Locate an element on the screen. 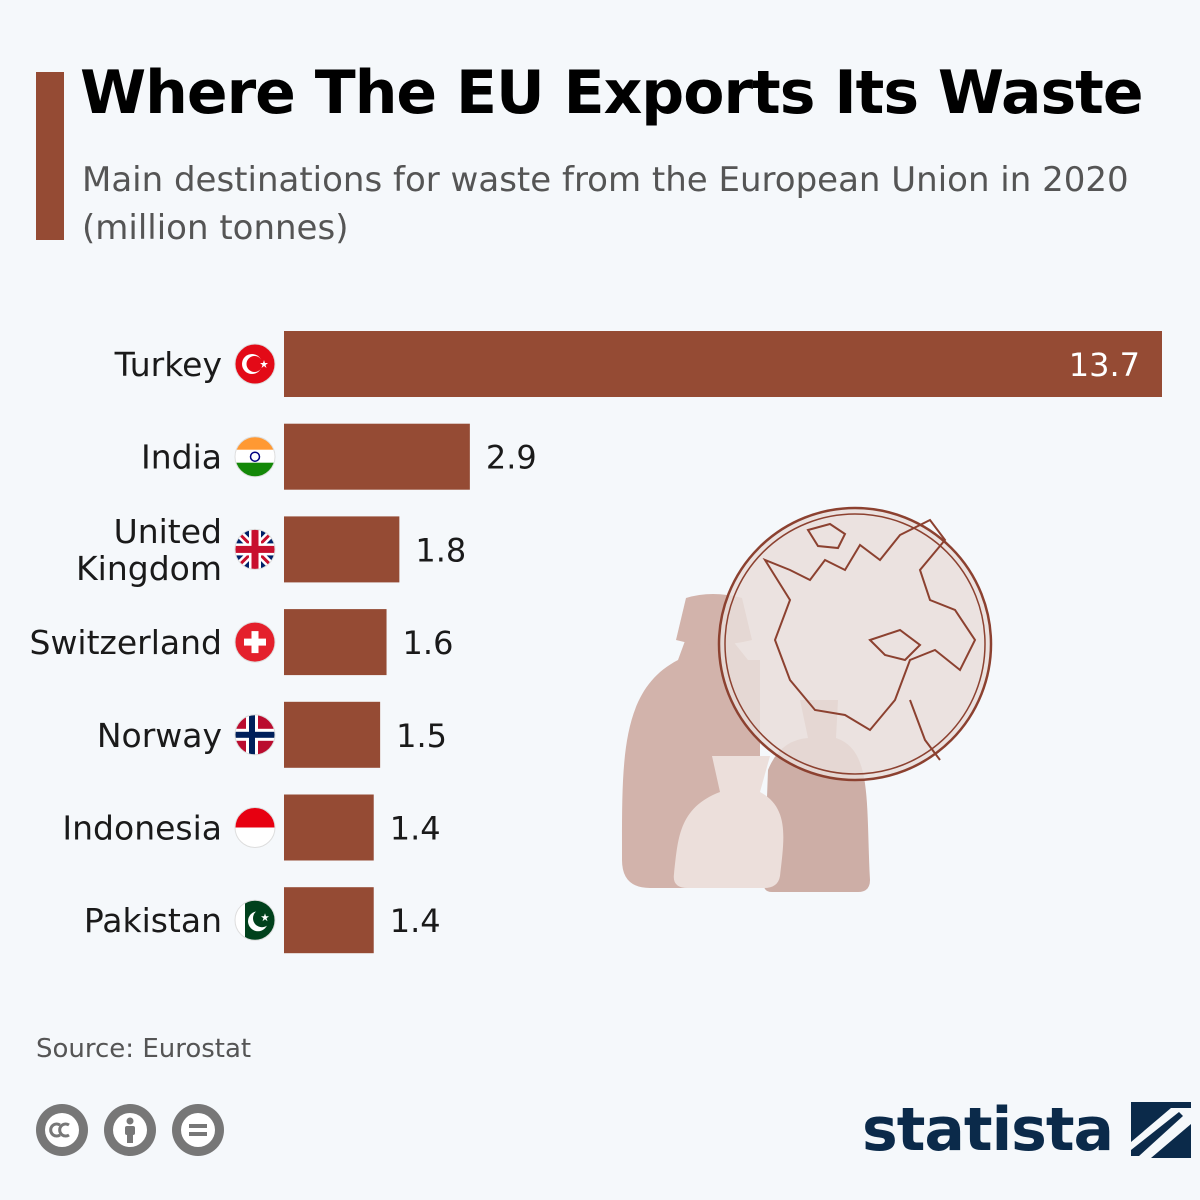 The height and width of the screenshot is (1200, 1200). category-label: Norway is located at coordinates (159, 735).